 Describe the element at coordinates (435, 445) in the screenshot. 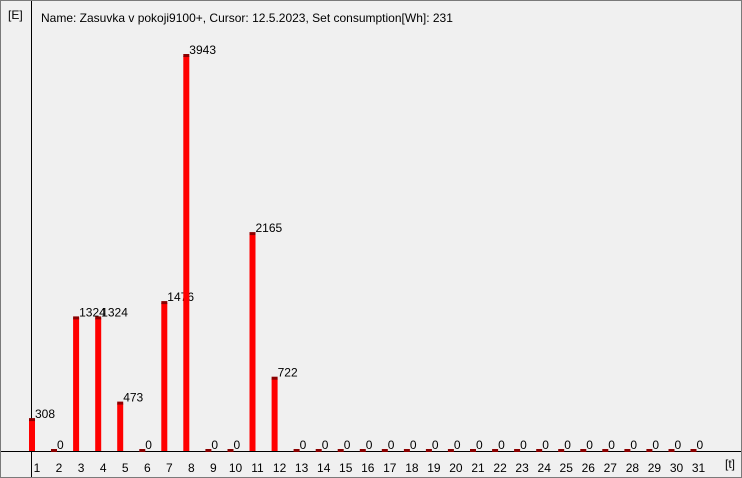

I see `data-label-19: 0` at that location.